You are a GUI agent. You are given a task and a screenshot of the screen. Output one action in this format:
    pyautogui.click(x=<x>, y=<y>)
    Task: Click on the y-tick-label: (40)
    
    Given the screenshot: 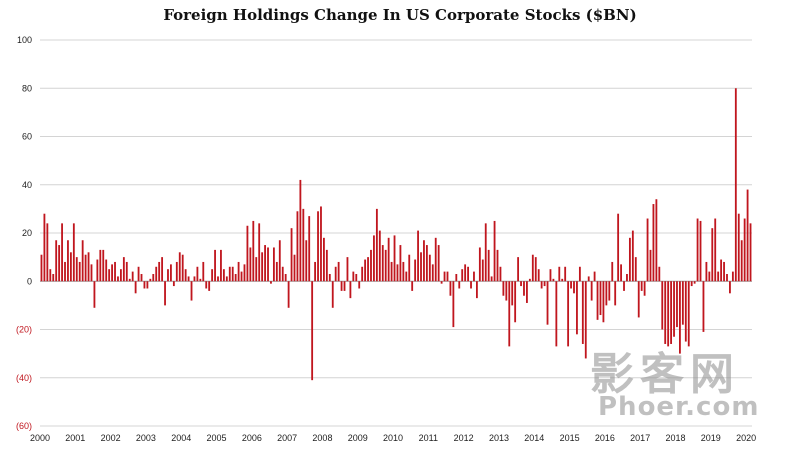 What is the action you would take?
    pyautogui.click(x=24, y=378)
    